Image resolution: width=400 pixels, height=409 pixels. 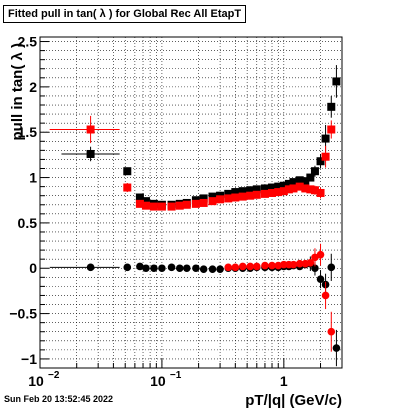 I want to click on y-tick-label: 2, so click(x=33, y=87).